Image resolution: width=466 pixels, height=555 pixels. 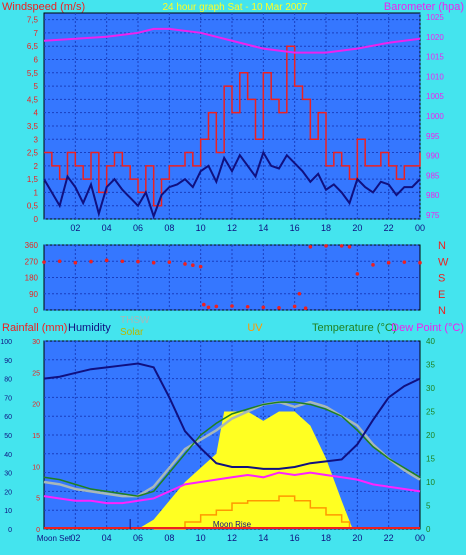 What do you see at coordinates (424, 7) in the screenshot?
I see `barometer-axis-label: Barometer (hpa)` at bounding box center [424, 7].